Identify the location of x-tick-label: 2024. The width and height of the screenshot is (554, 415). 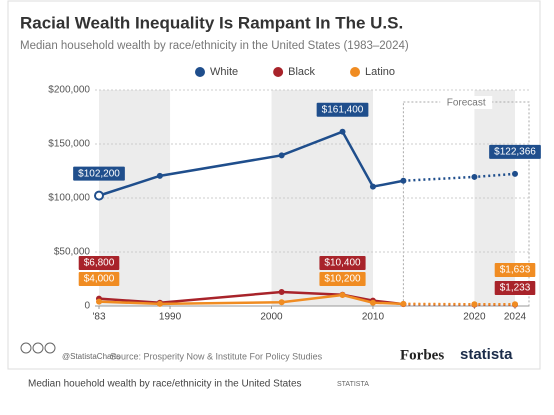
(515, 317).